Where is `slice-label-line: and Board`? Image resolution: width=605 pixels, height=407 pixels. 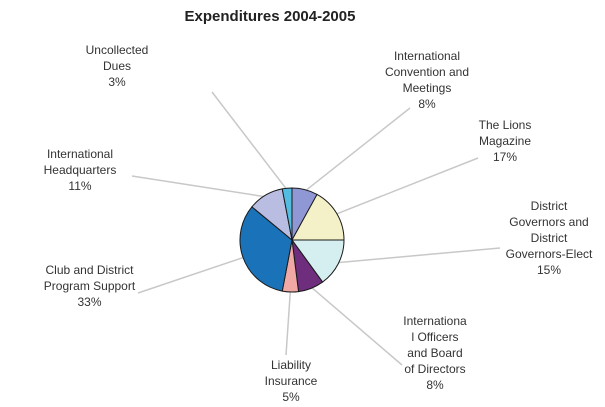
slice-label-line: and Board is located at coordinates (435, 353).